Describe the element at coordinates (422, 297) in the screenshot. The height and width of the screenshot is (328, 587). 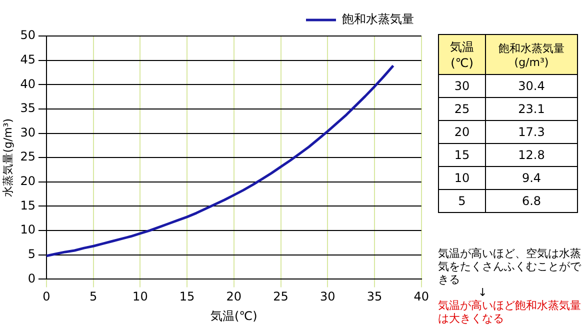
I see `x-tick-label: 40` at that location.